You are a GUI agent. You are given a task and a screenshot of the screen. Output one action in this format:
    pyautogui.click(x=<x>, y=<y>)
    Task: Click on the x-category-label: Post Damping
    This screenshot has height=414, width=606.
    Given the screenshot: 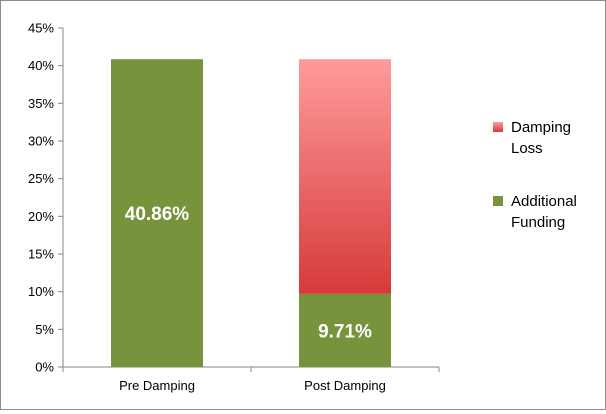 What is the action you would take?
    pyautogui.click(x=345, y=385)
    